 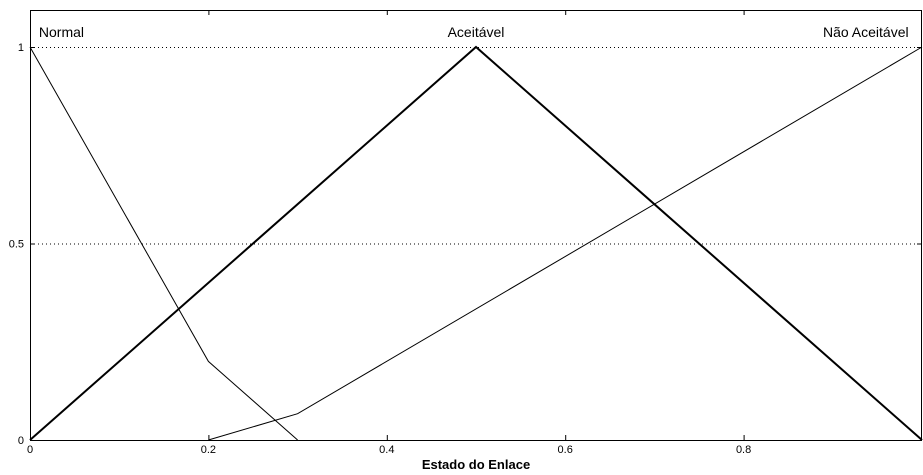 What do you see at coordinates (565, 450) in the screenshot?
I see `x-tick-label: 0.6` at bounding box center [565, 450].